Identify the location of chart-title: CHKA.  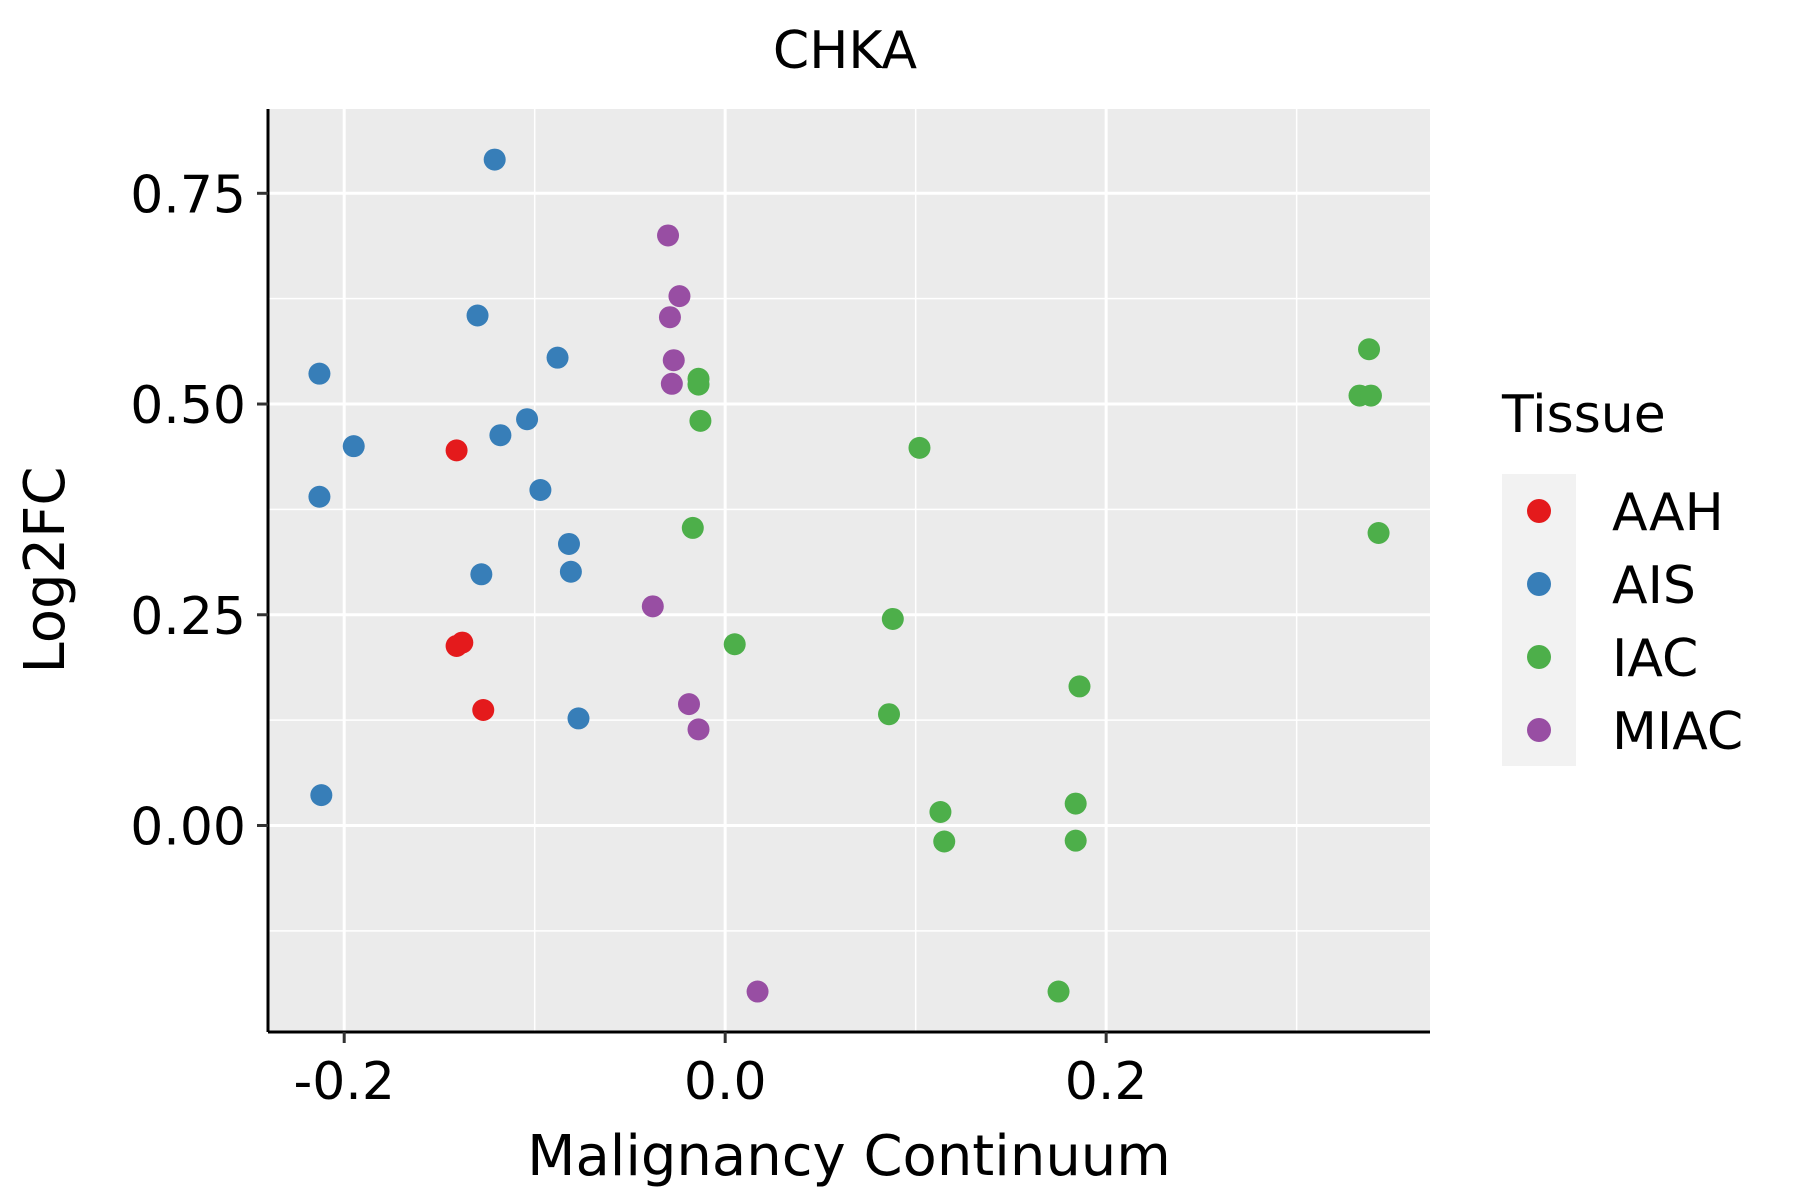
(845, 51).